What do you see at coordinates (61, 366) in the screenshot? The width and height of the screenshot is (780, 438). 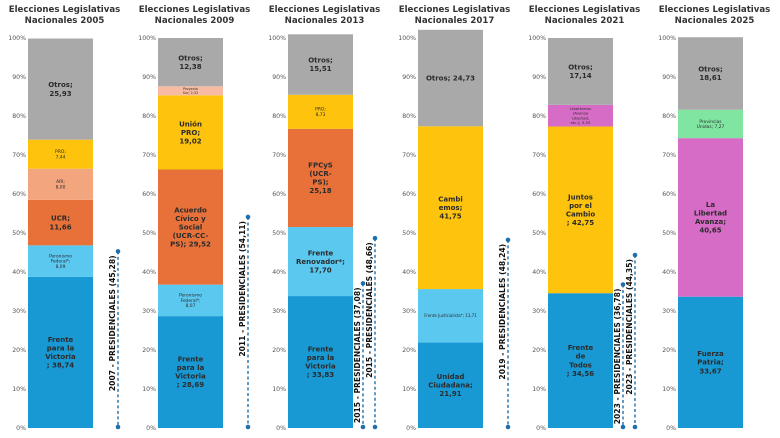 I see `segment-label-line: ; 38,74` at bounding box center [61, 366].